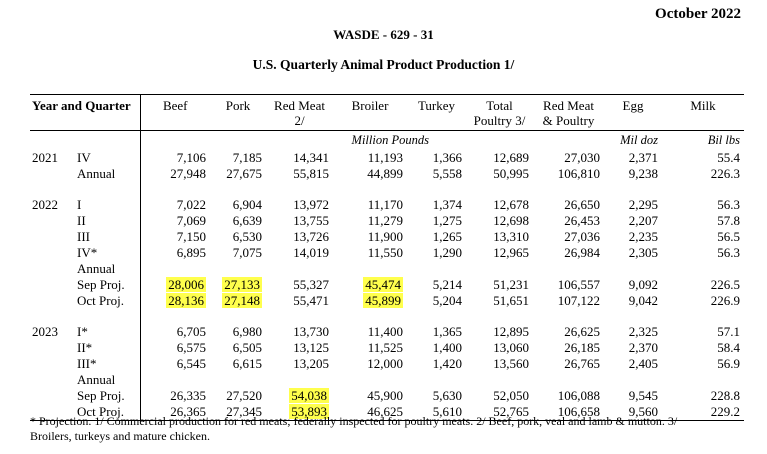  I want to click on cell-egg: 2,370, so click(643, 347).